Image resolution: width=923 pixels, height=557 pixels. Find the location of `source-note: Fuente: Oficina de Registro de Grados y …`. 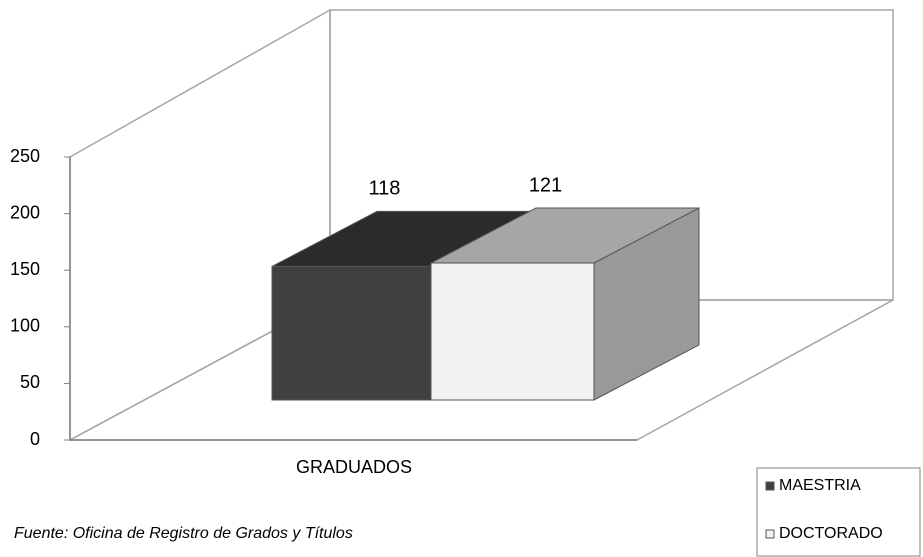

source-note: Fuente: Oficina de Registro de Grados y … is located at coordinates (183, 533).